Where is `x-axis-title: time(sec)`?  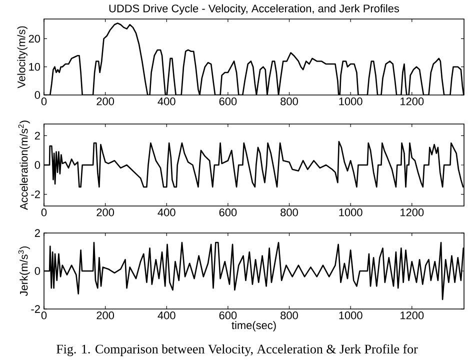 x-axis-title: time(sec) is located at coordinates (254, 326).